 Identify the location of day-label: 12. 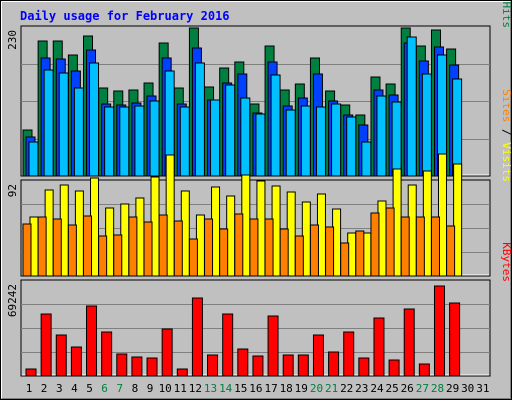
(195, 388).